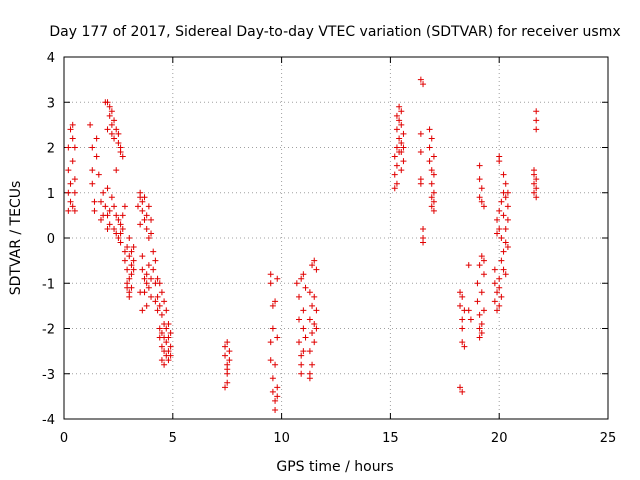 This screenshot has width=640, height=480. I want to click on x-axis-label: GPS time / hours, so click(334, 467).